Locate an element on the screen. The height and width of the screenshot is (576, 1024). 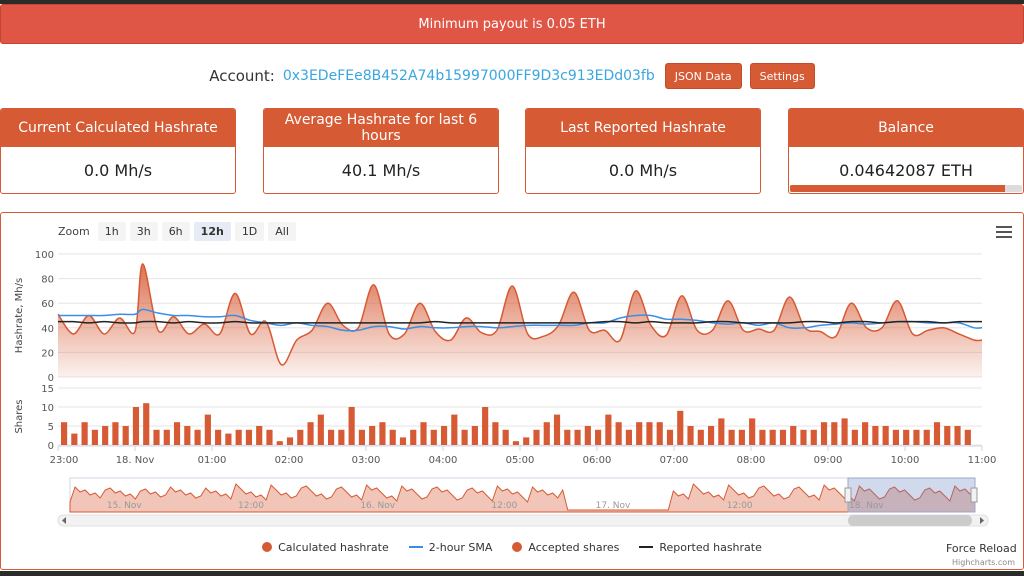
legend-dot-icon is located at coordinates (267, 547).